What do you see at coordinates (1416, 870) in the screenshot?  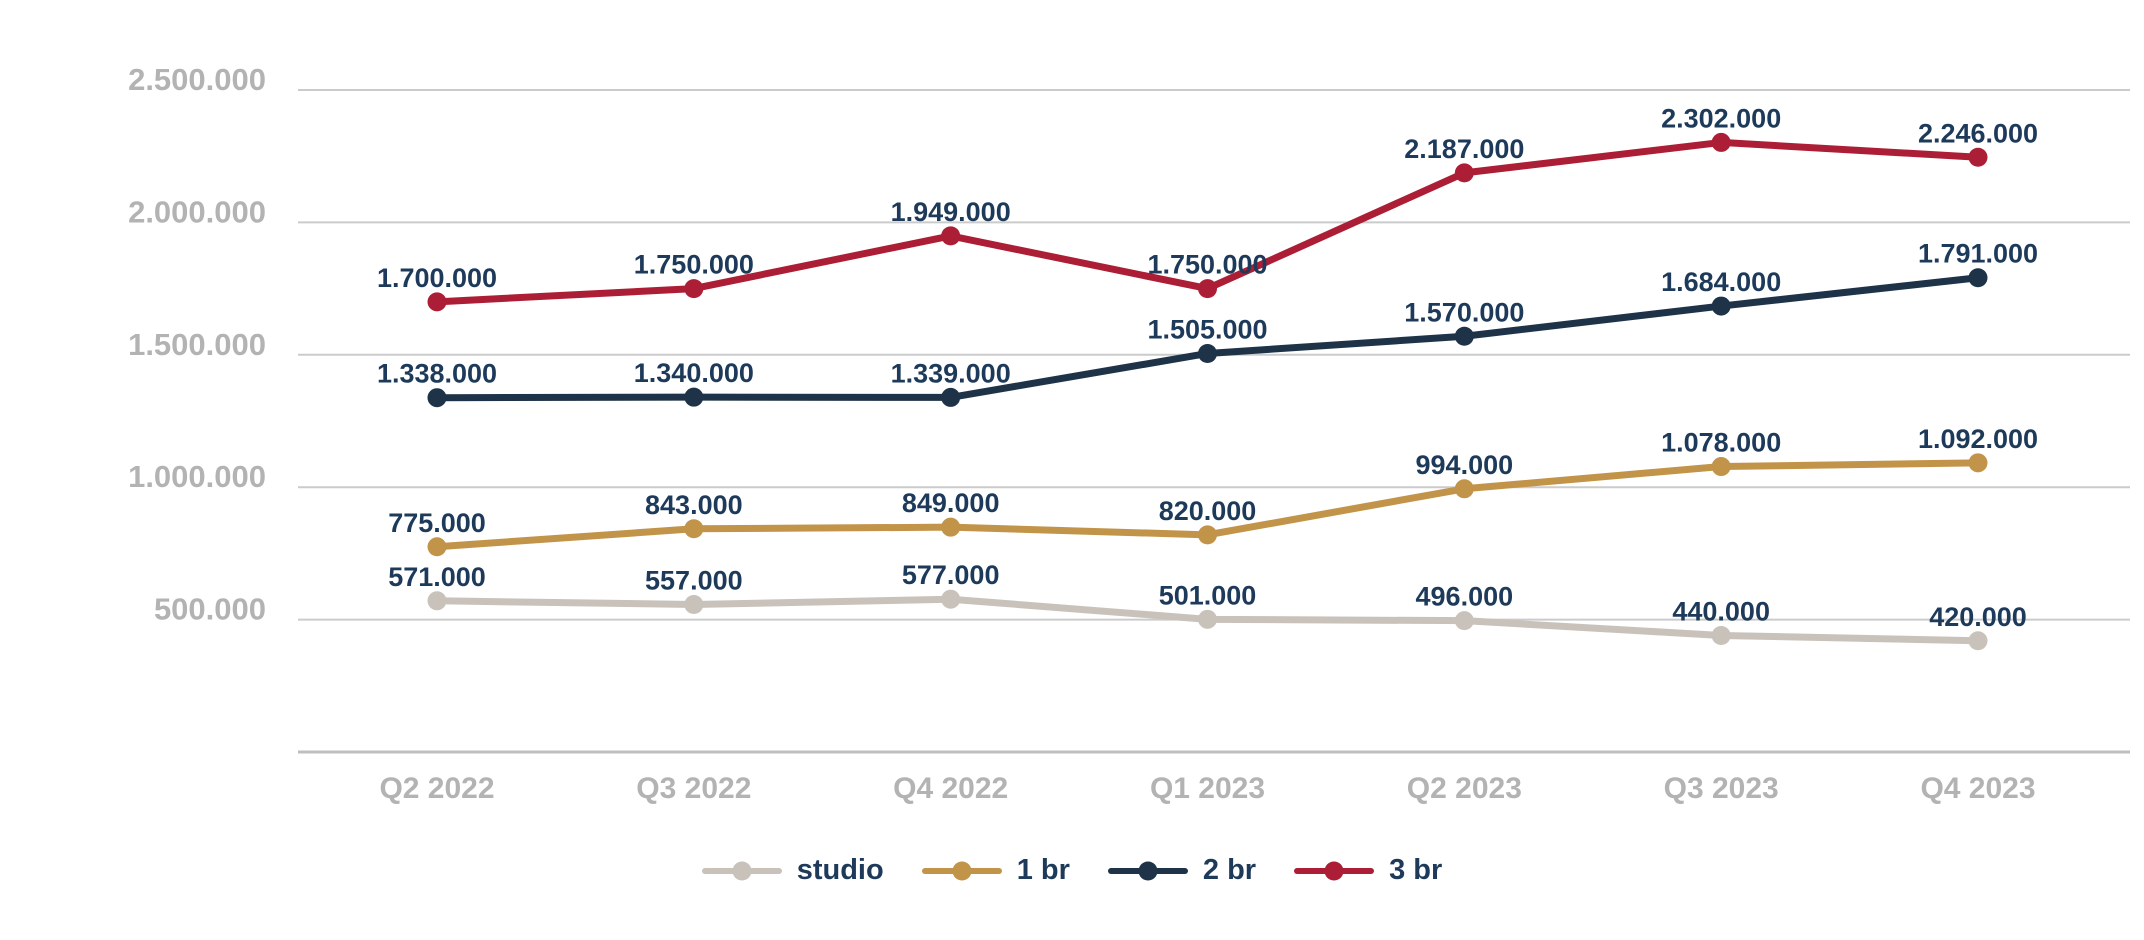 I see `legend-label: 3 br` at bounding box center [1416, 870].